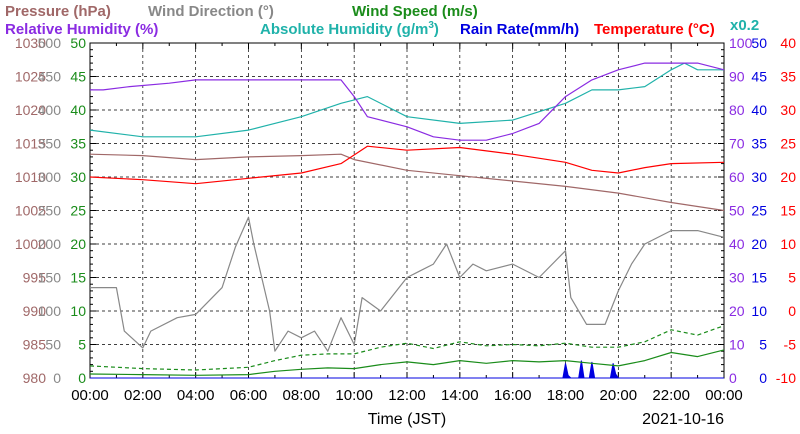 The width and height of the screenshot is (800, 434). Describe the element at coordinates (50, 311) in the screenshot. I see `y-tick-label-wind-direction: 100` at that location.